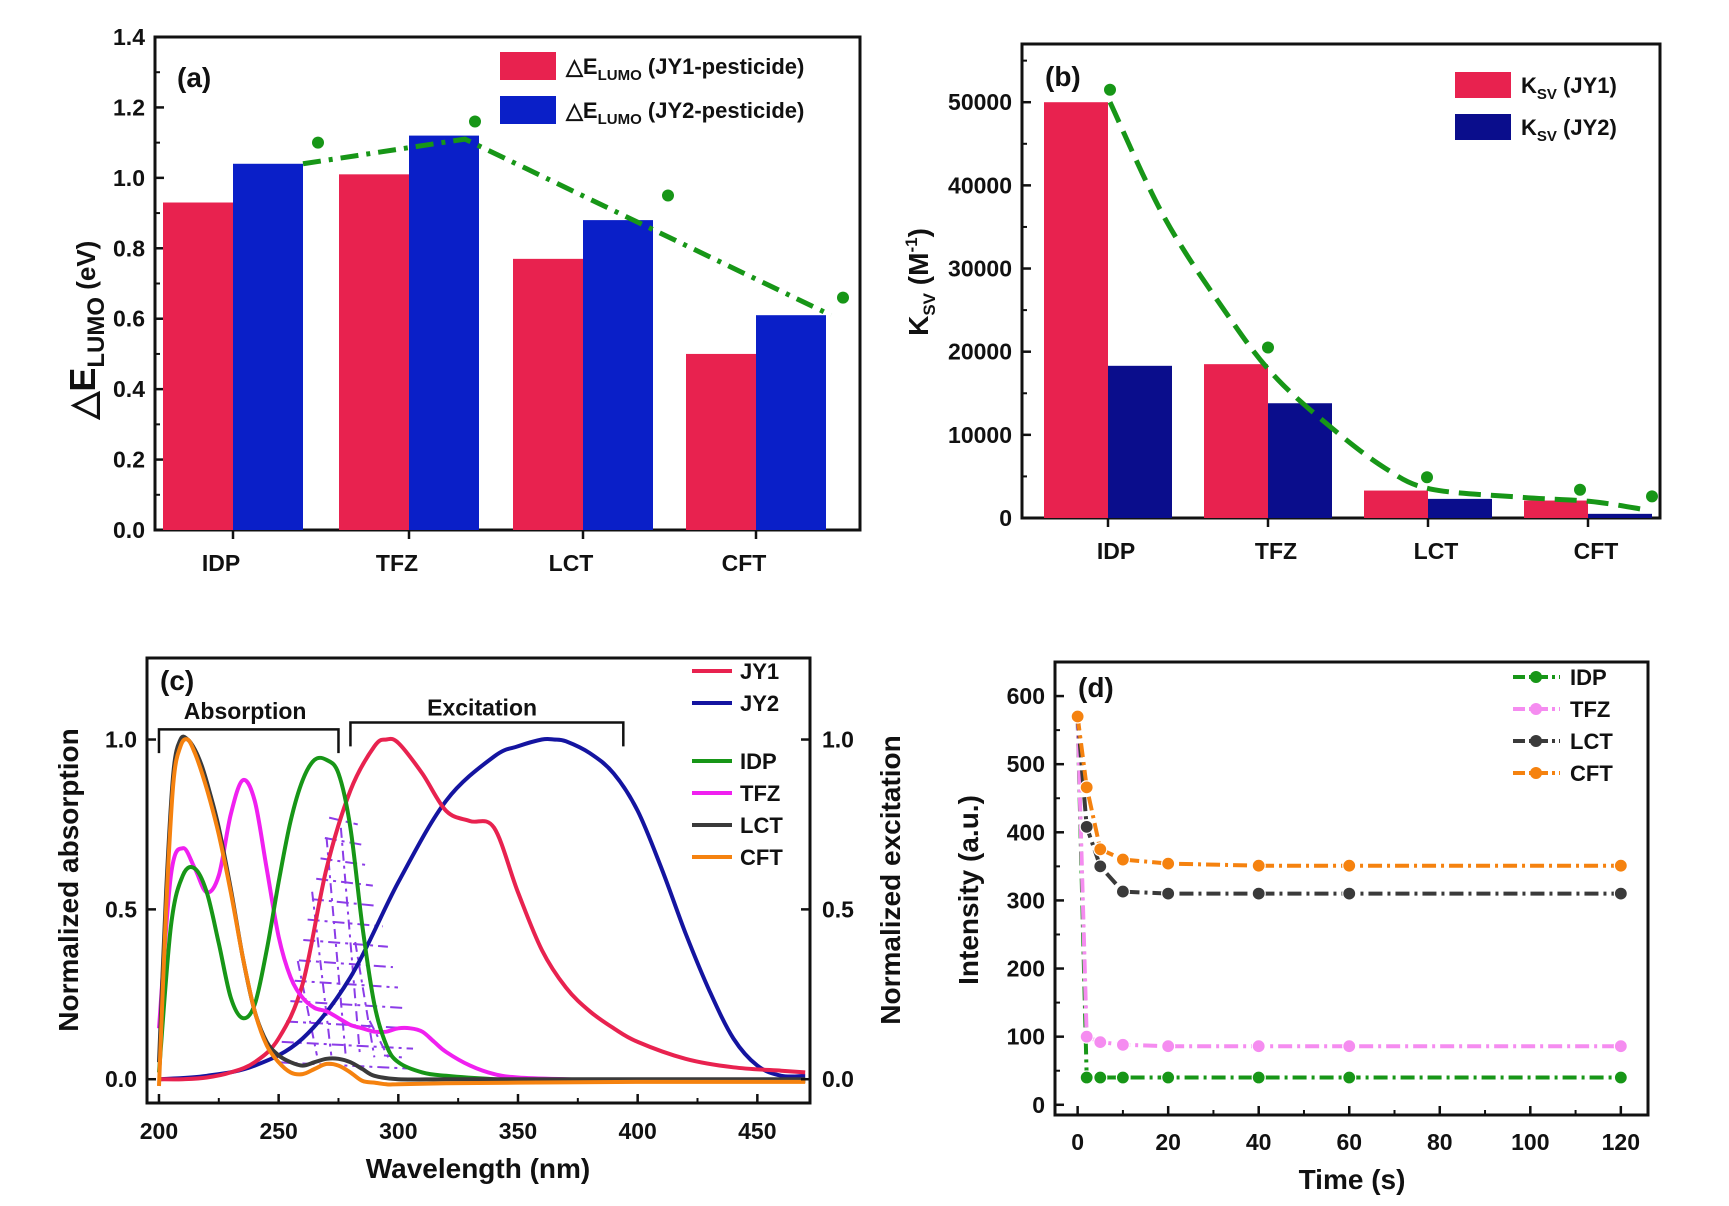 This screenshot has width=1729, height=1206. Describe the element at coordinates (198, 366) in the screenshot. I see `bar-idp-jy1` at that location.